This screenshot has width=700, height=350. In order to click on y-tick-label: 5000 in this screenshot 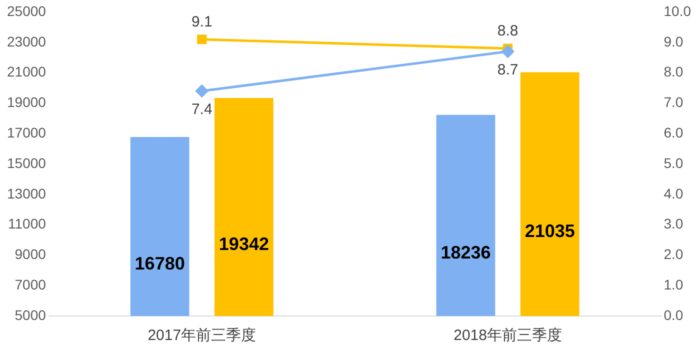, I will do `click(30, 314)`.